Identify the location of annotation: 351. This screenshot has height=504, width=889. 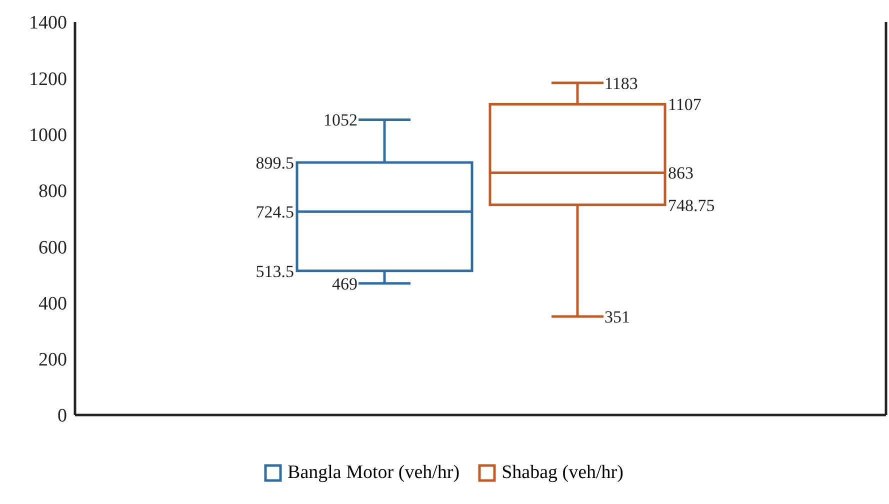
(617, 316).